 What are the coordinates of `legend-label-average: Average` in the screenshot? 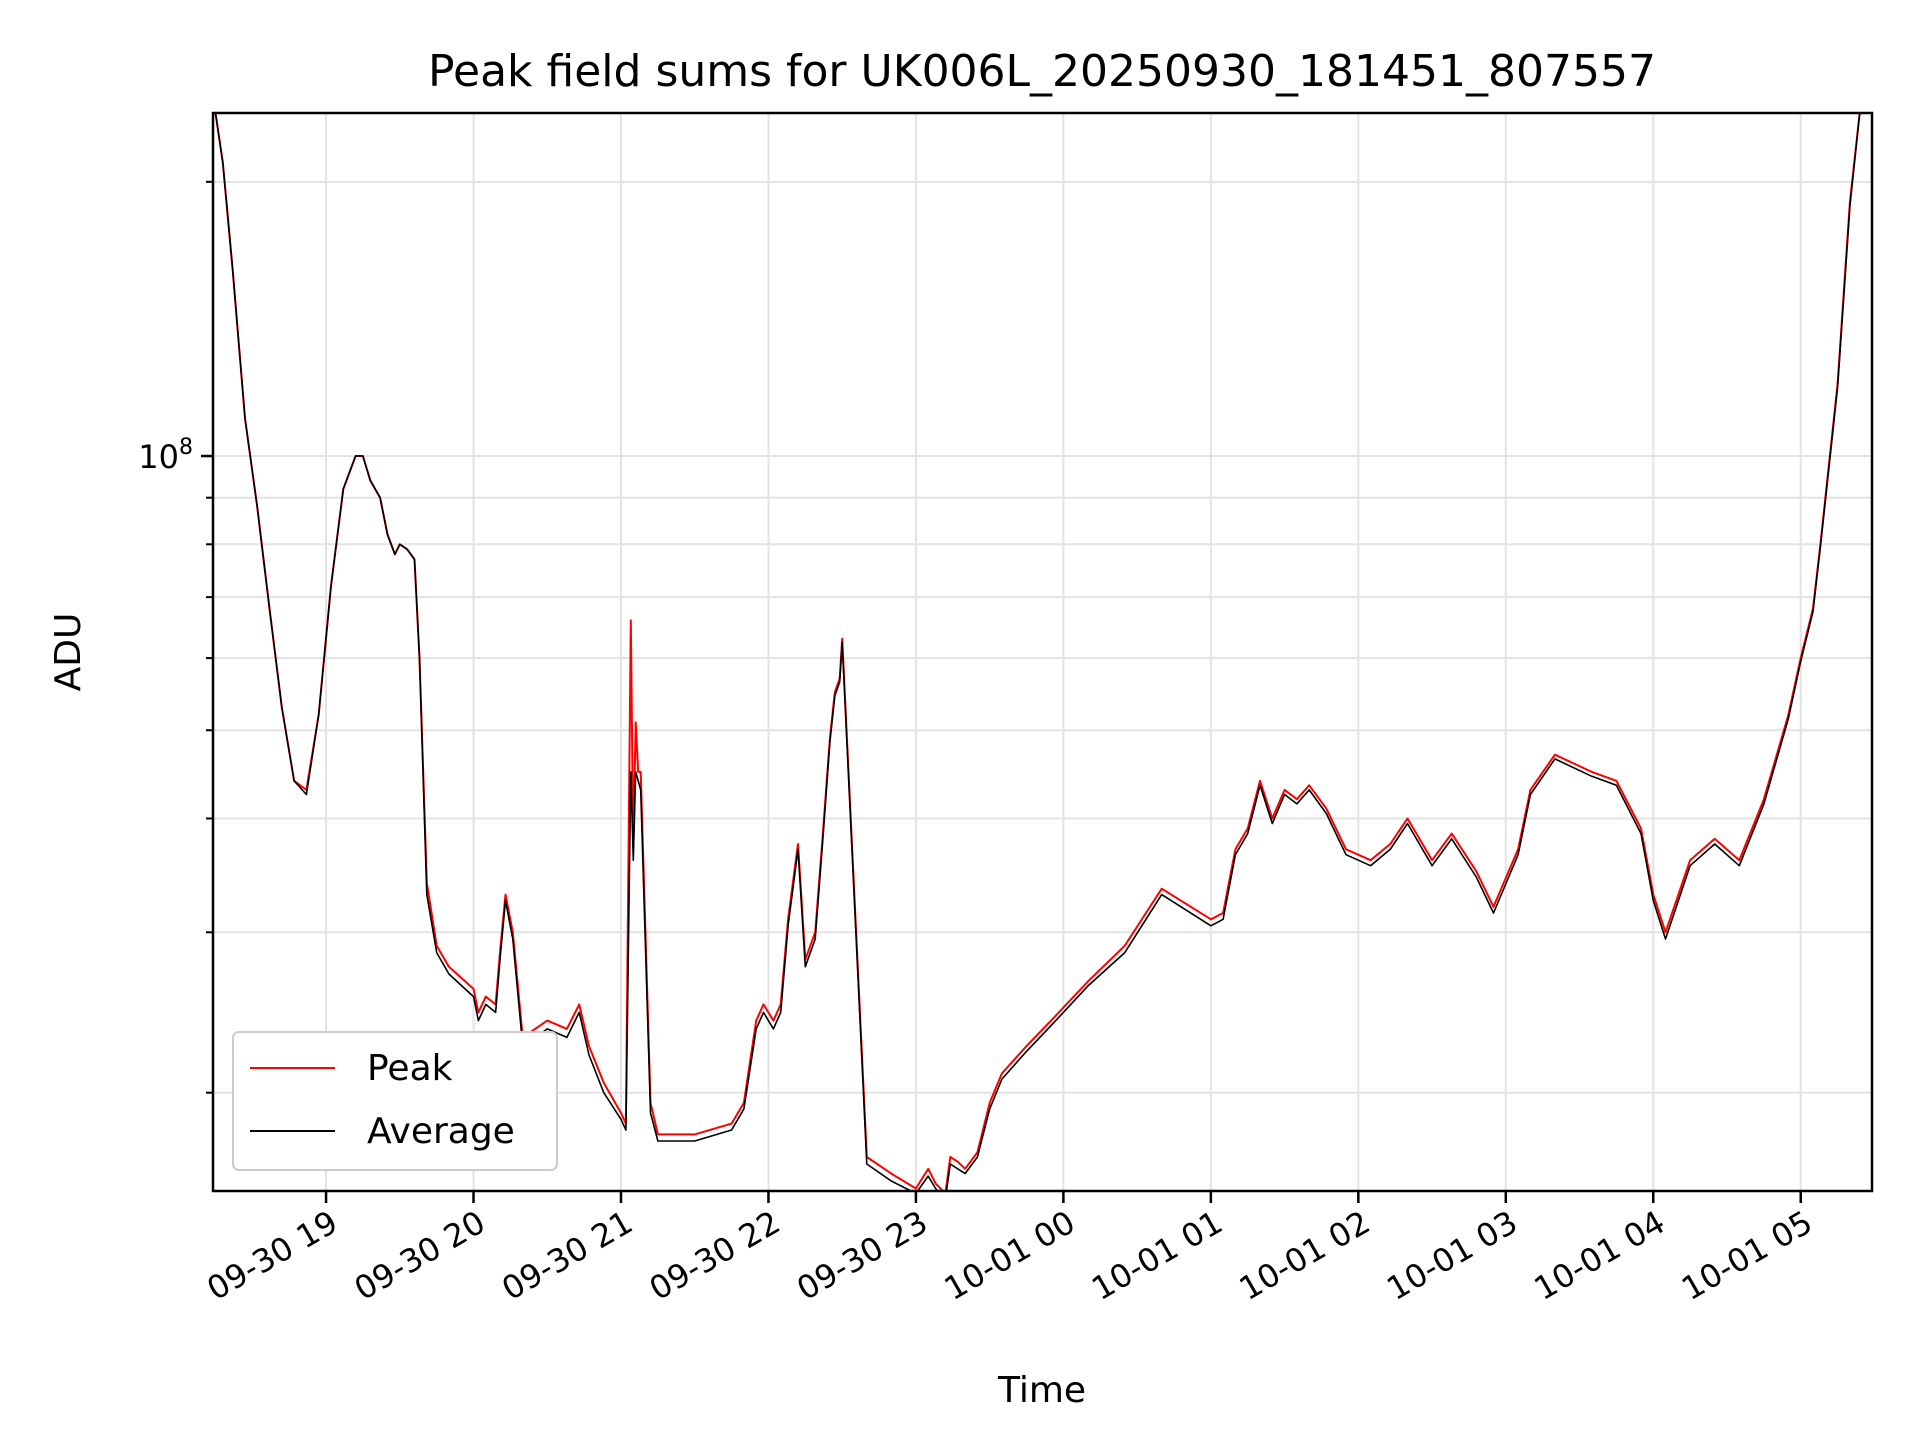 It's located at (441, 1131).